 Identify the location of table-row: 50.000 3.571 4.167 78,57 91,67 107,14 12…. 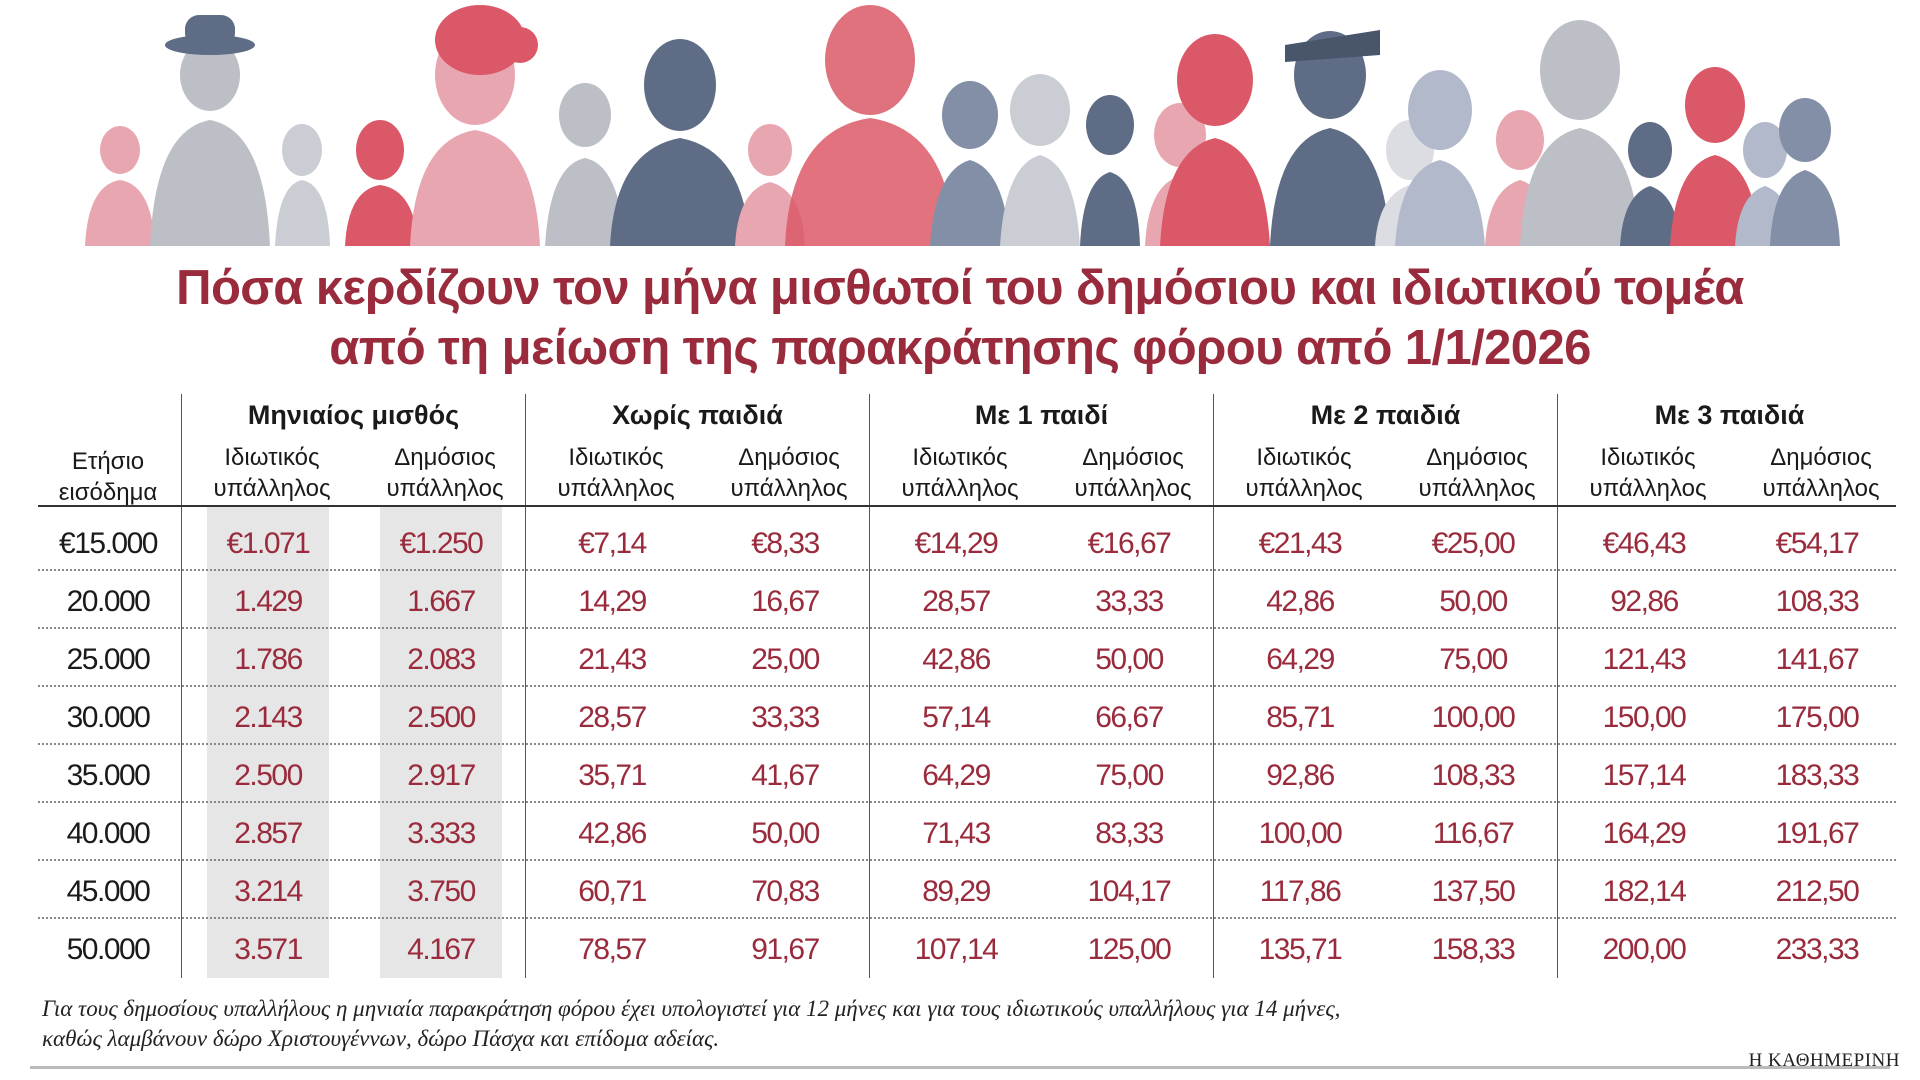
(967, 948).